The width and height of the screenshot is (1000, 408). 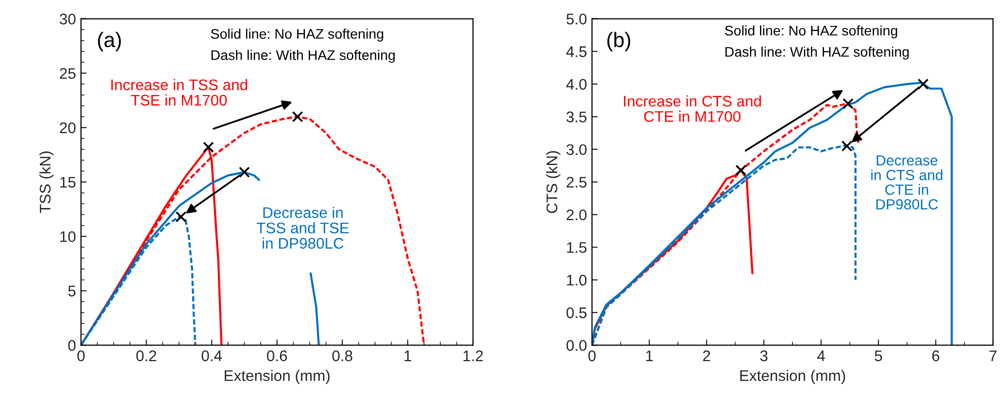 What do you see at coordinates (146, 356) in the screenshot?
I see `x-tick-label: 0.2` at bounding box center [146, 356].